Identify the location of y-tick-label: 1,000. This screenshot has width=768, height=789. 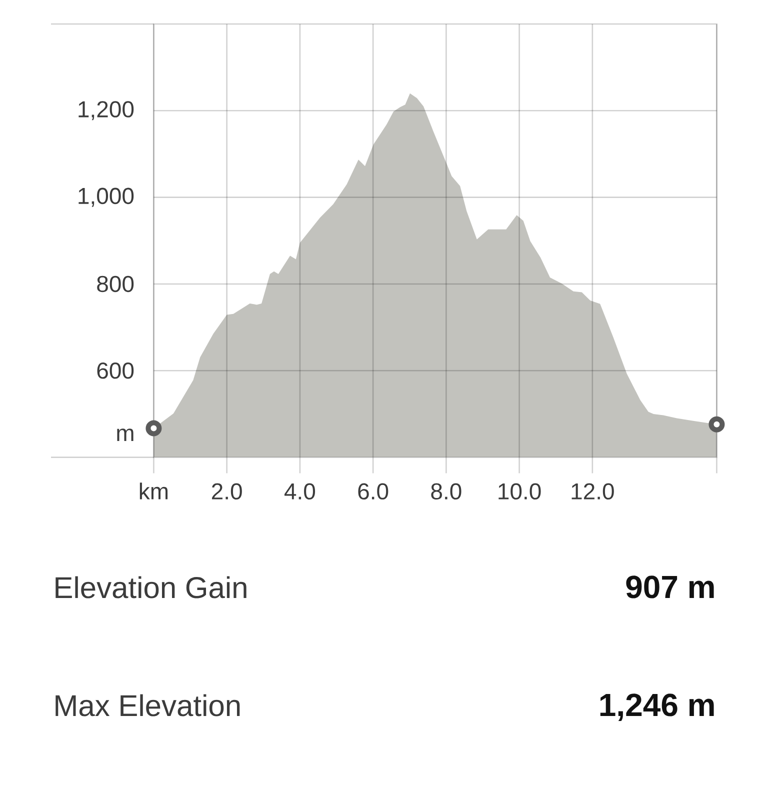
(106, 197).